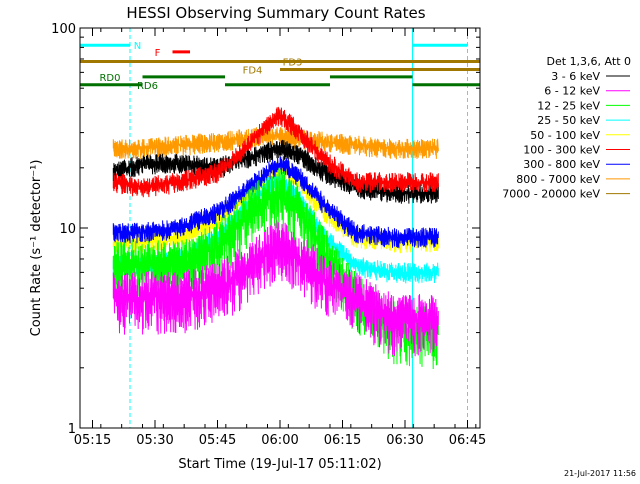 Image resolution: width=640 pixels, height=484 pixels. What do you see at coordinates (92, 440) in the screenshot?
I see `x-tick-label: 05:15` at bounding box center [92, 440].